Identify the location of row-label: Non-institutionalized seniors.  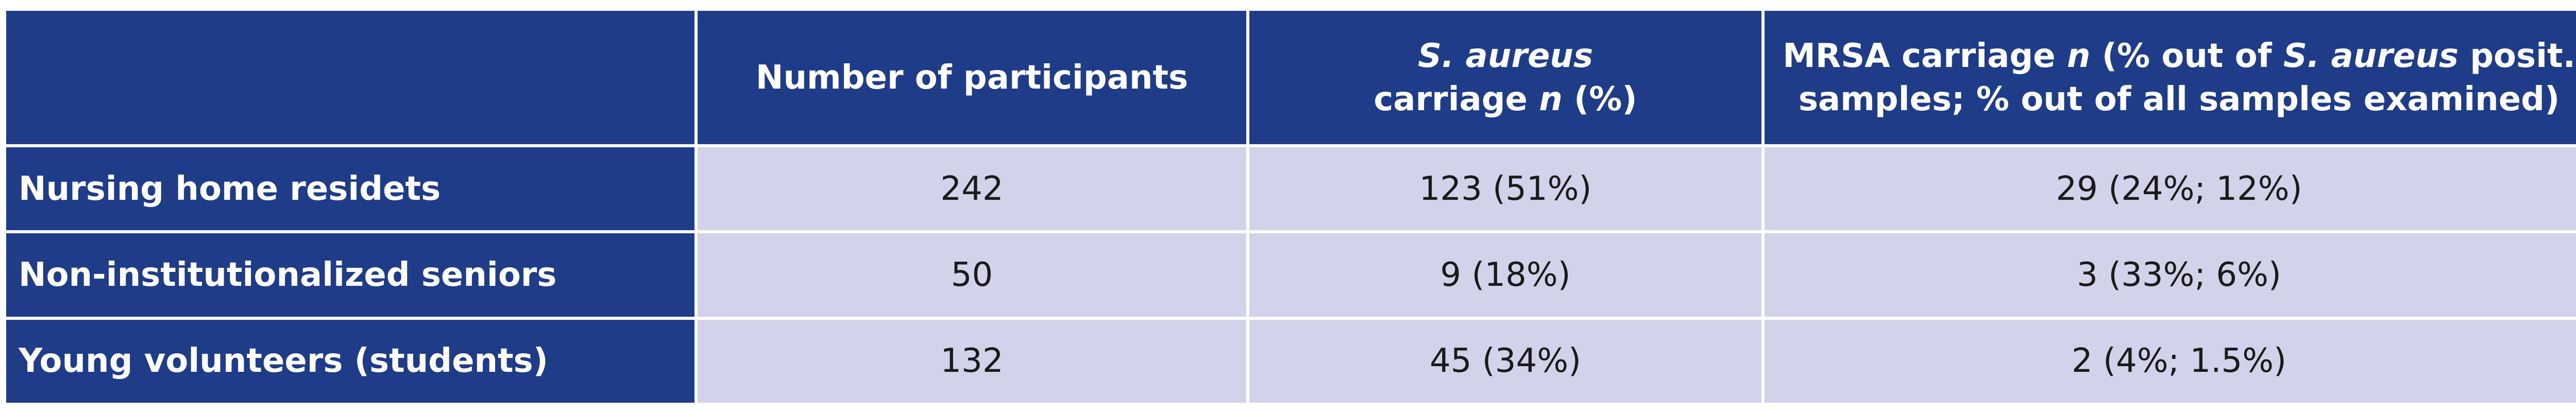
(350, 275).